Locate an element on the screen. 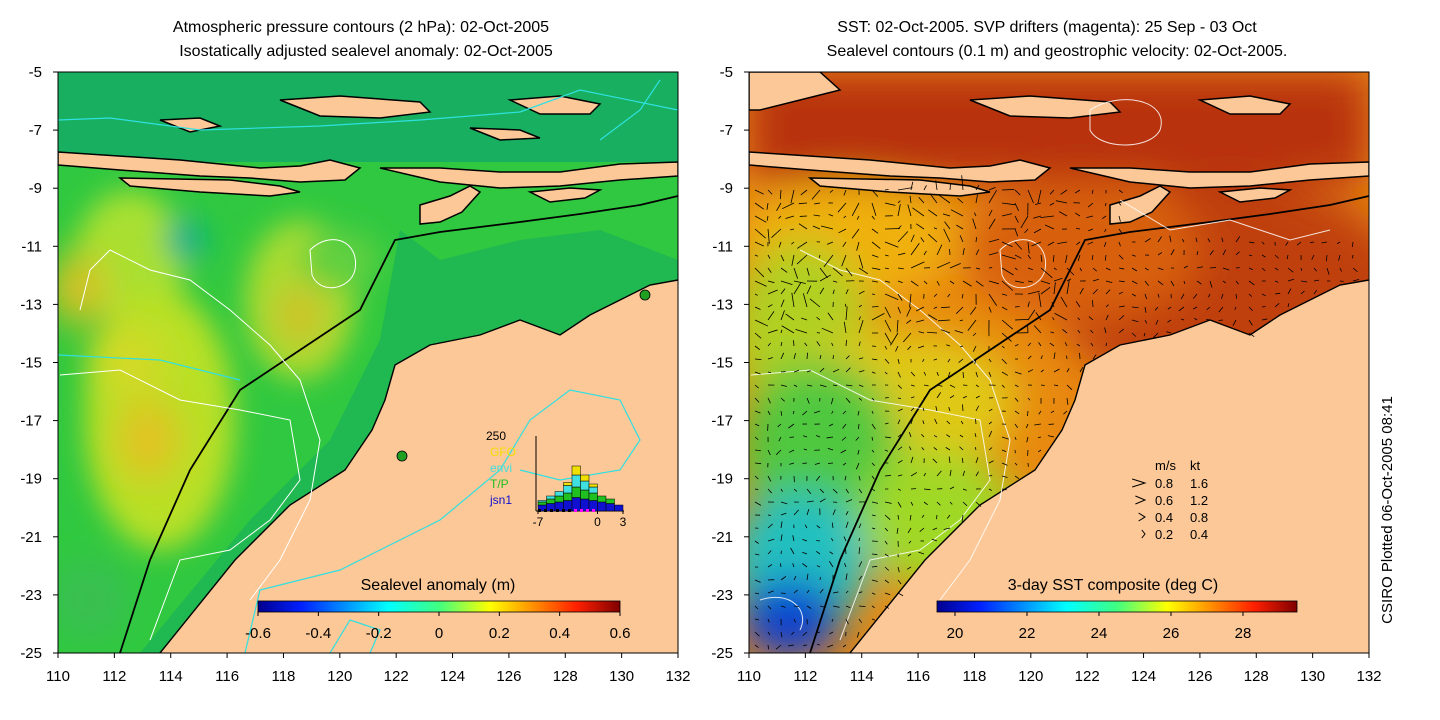  left-anomaly-highs is located at coordinates (189, 367).